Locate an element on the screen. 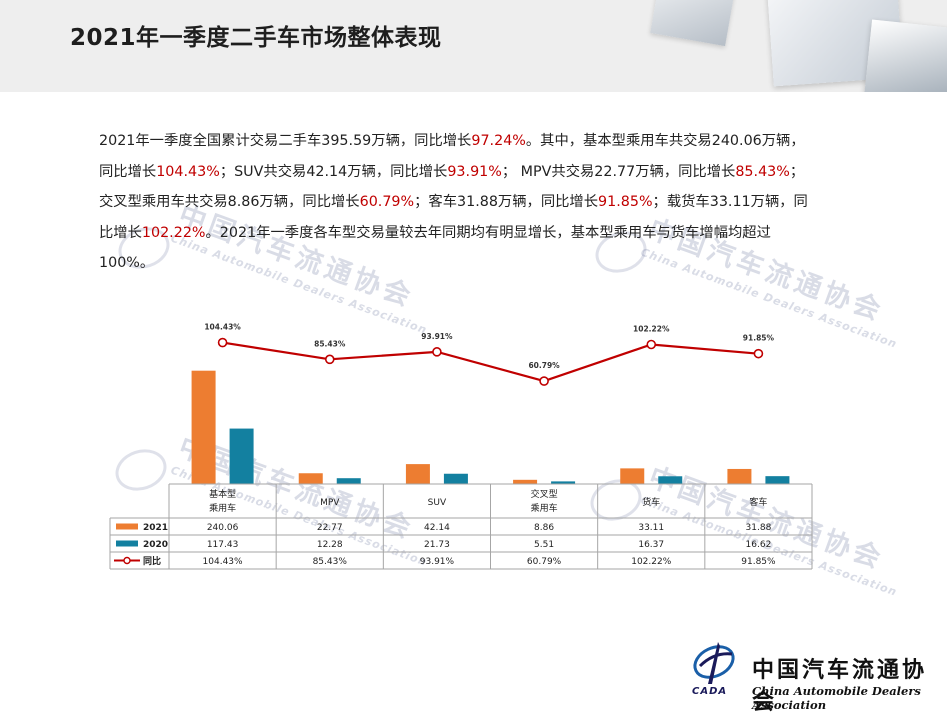  category-label: MPV is located at coordinates (330, 503).